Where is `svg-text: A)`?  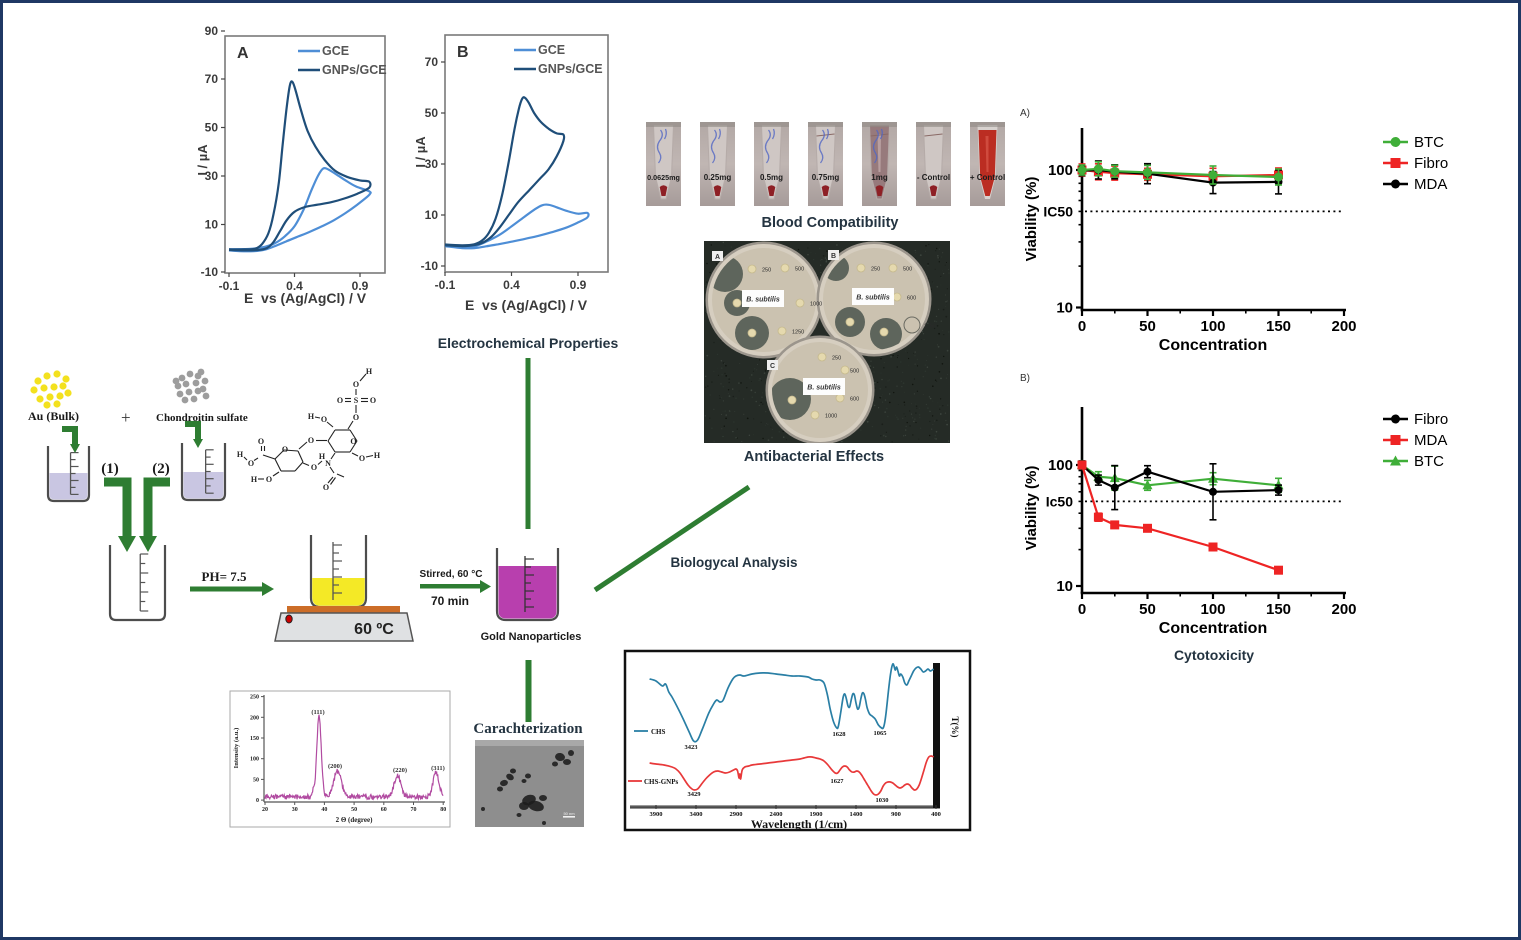 svg-text: A) is located at coordinates (1025, 113).